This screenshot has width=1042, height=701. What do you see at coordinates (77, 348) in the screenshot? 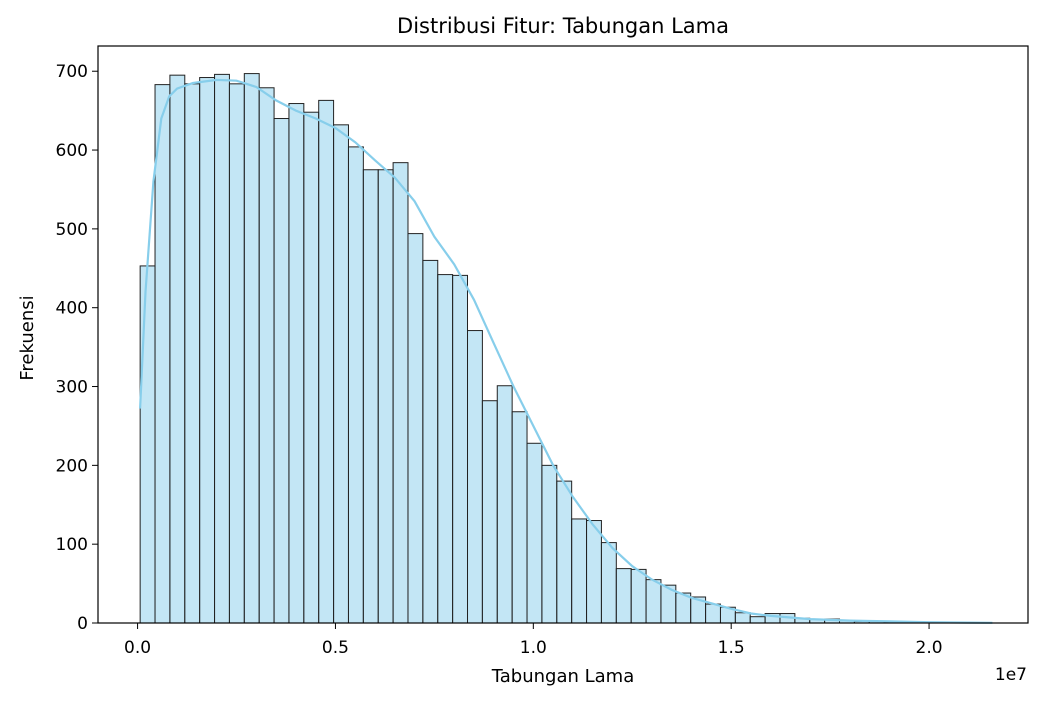
I see `y-axis: 0 100 200 300 400 500 600 700` at bounding box center [77, 348].